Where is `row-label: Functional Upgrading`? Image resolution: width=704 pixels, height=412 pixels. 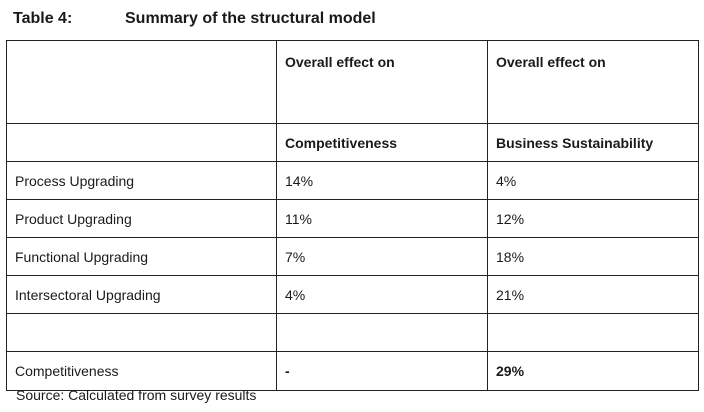 row-label: Functional Upgrading is located at coordinates (141, 256).